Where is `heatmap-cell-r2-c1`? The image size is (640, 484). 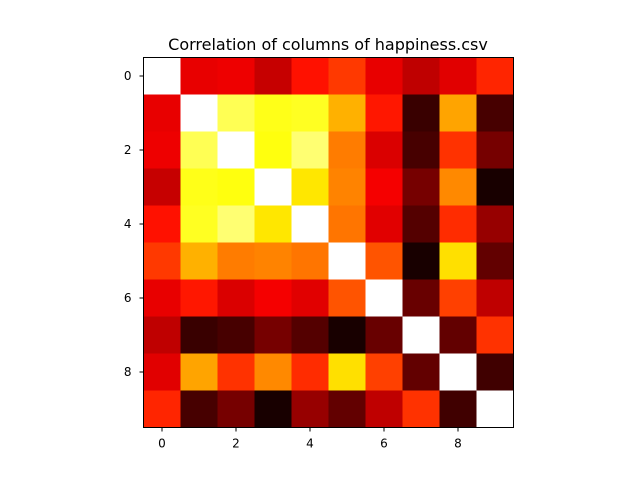
heatmap-cell-r2-c1 is located at coordinates (199, 150).